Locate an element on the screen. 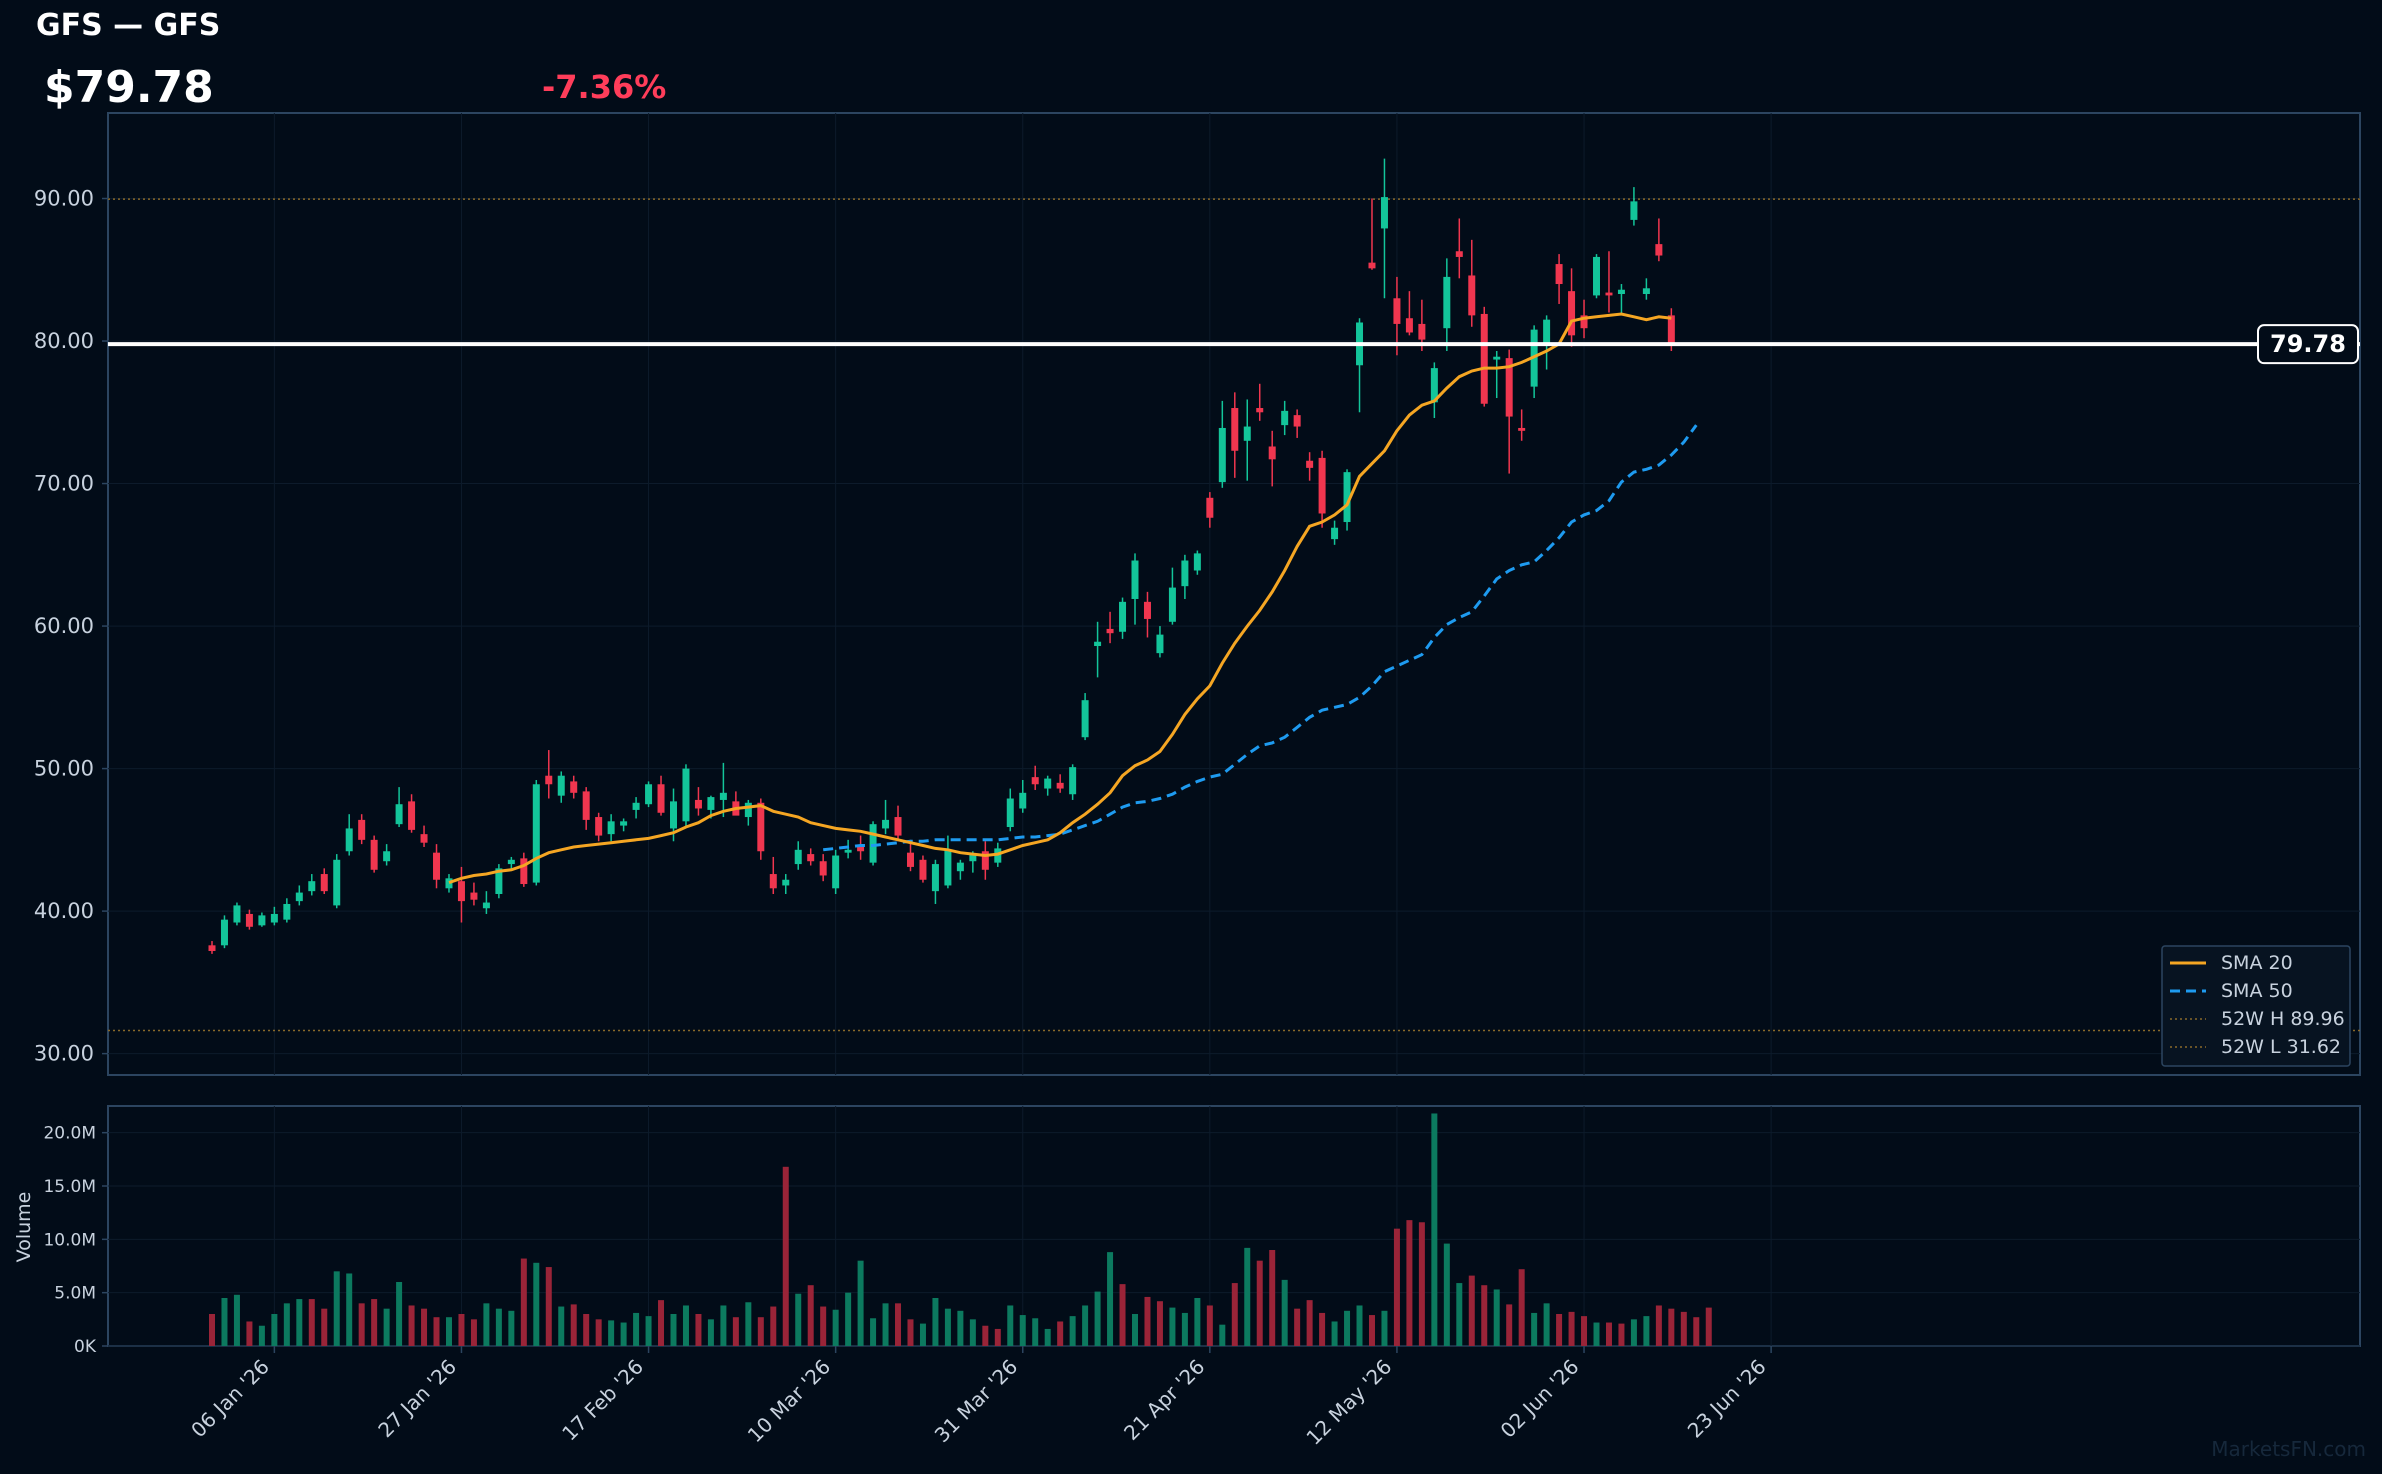  last-price-marker: 79.78 is located at coordinates (1234, 344).